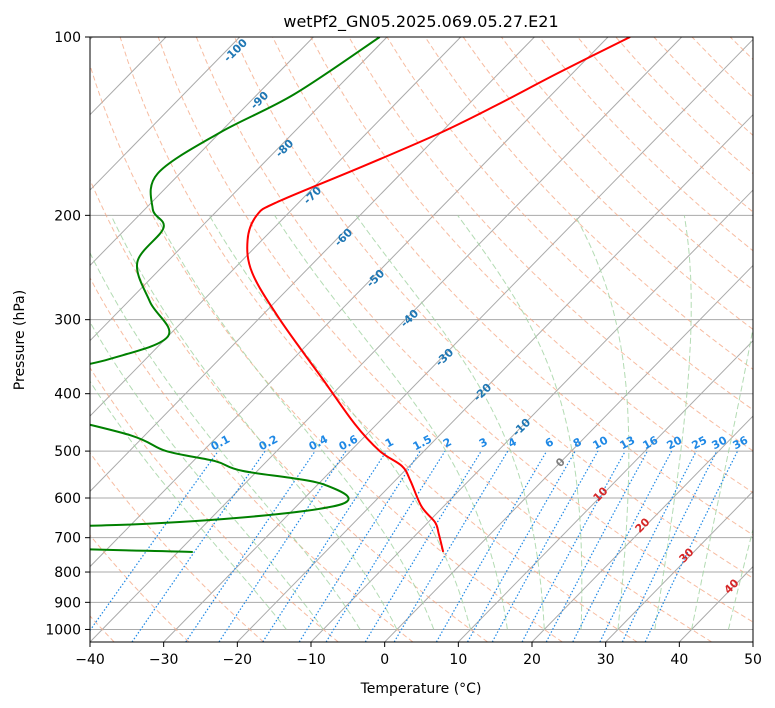  I want to click on moist-adiabat-label: 20, so click(643, 525).